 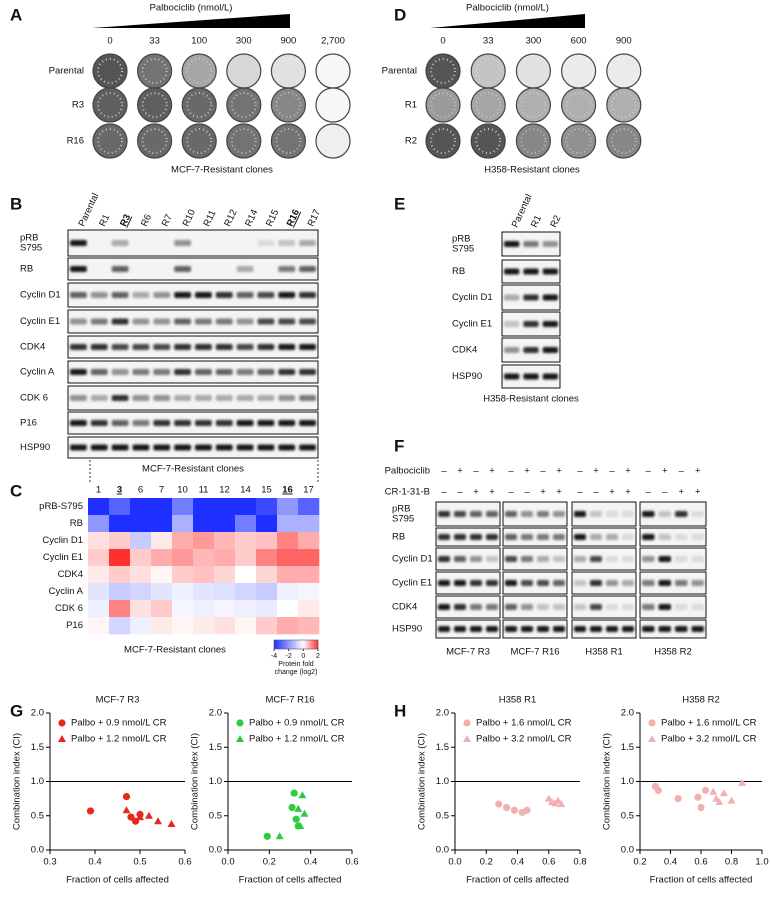 I want to click on legend-label: Palbo + 1.6 nmol/L CR, so click(x=709, y=723).